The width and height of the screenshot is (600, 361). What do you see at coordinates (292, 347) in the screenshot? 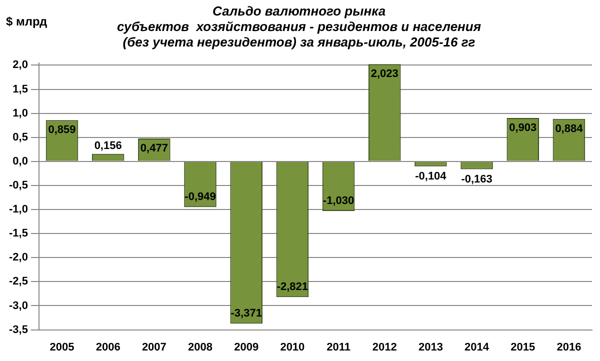
I see `x-tick-label: 2010` at bounding box center [292, 347].